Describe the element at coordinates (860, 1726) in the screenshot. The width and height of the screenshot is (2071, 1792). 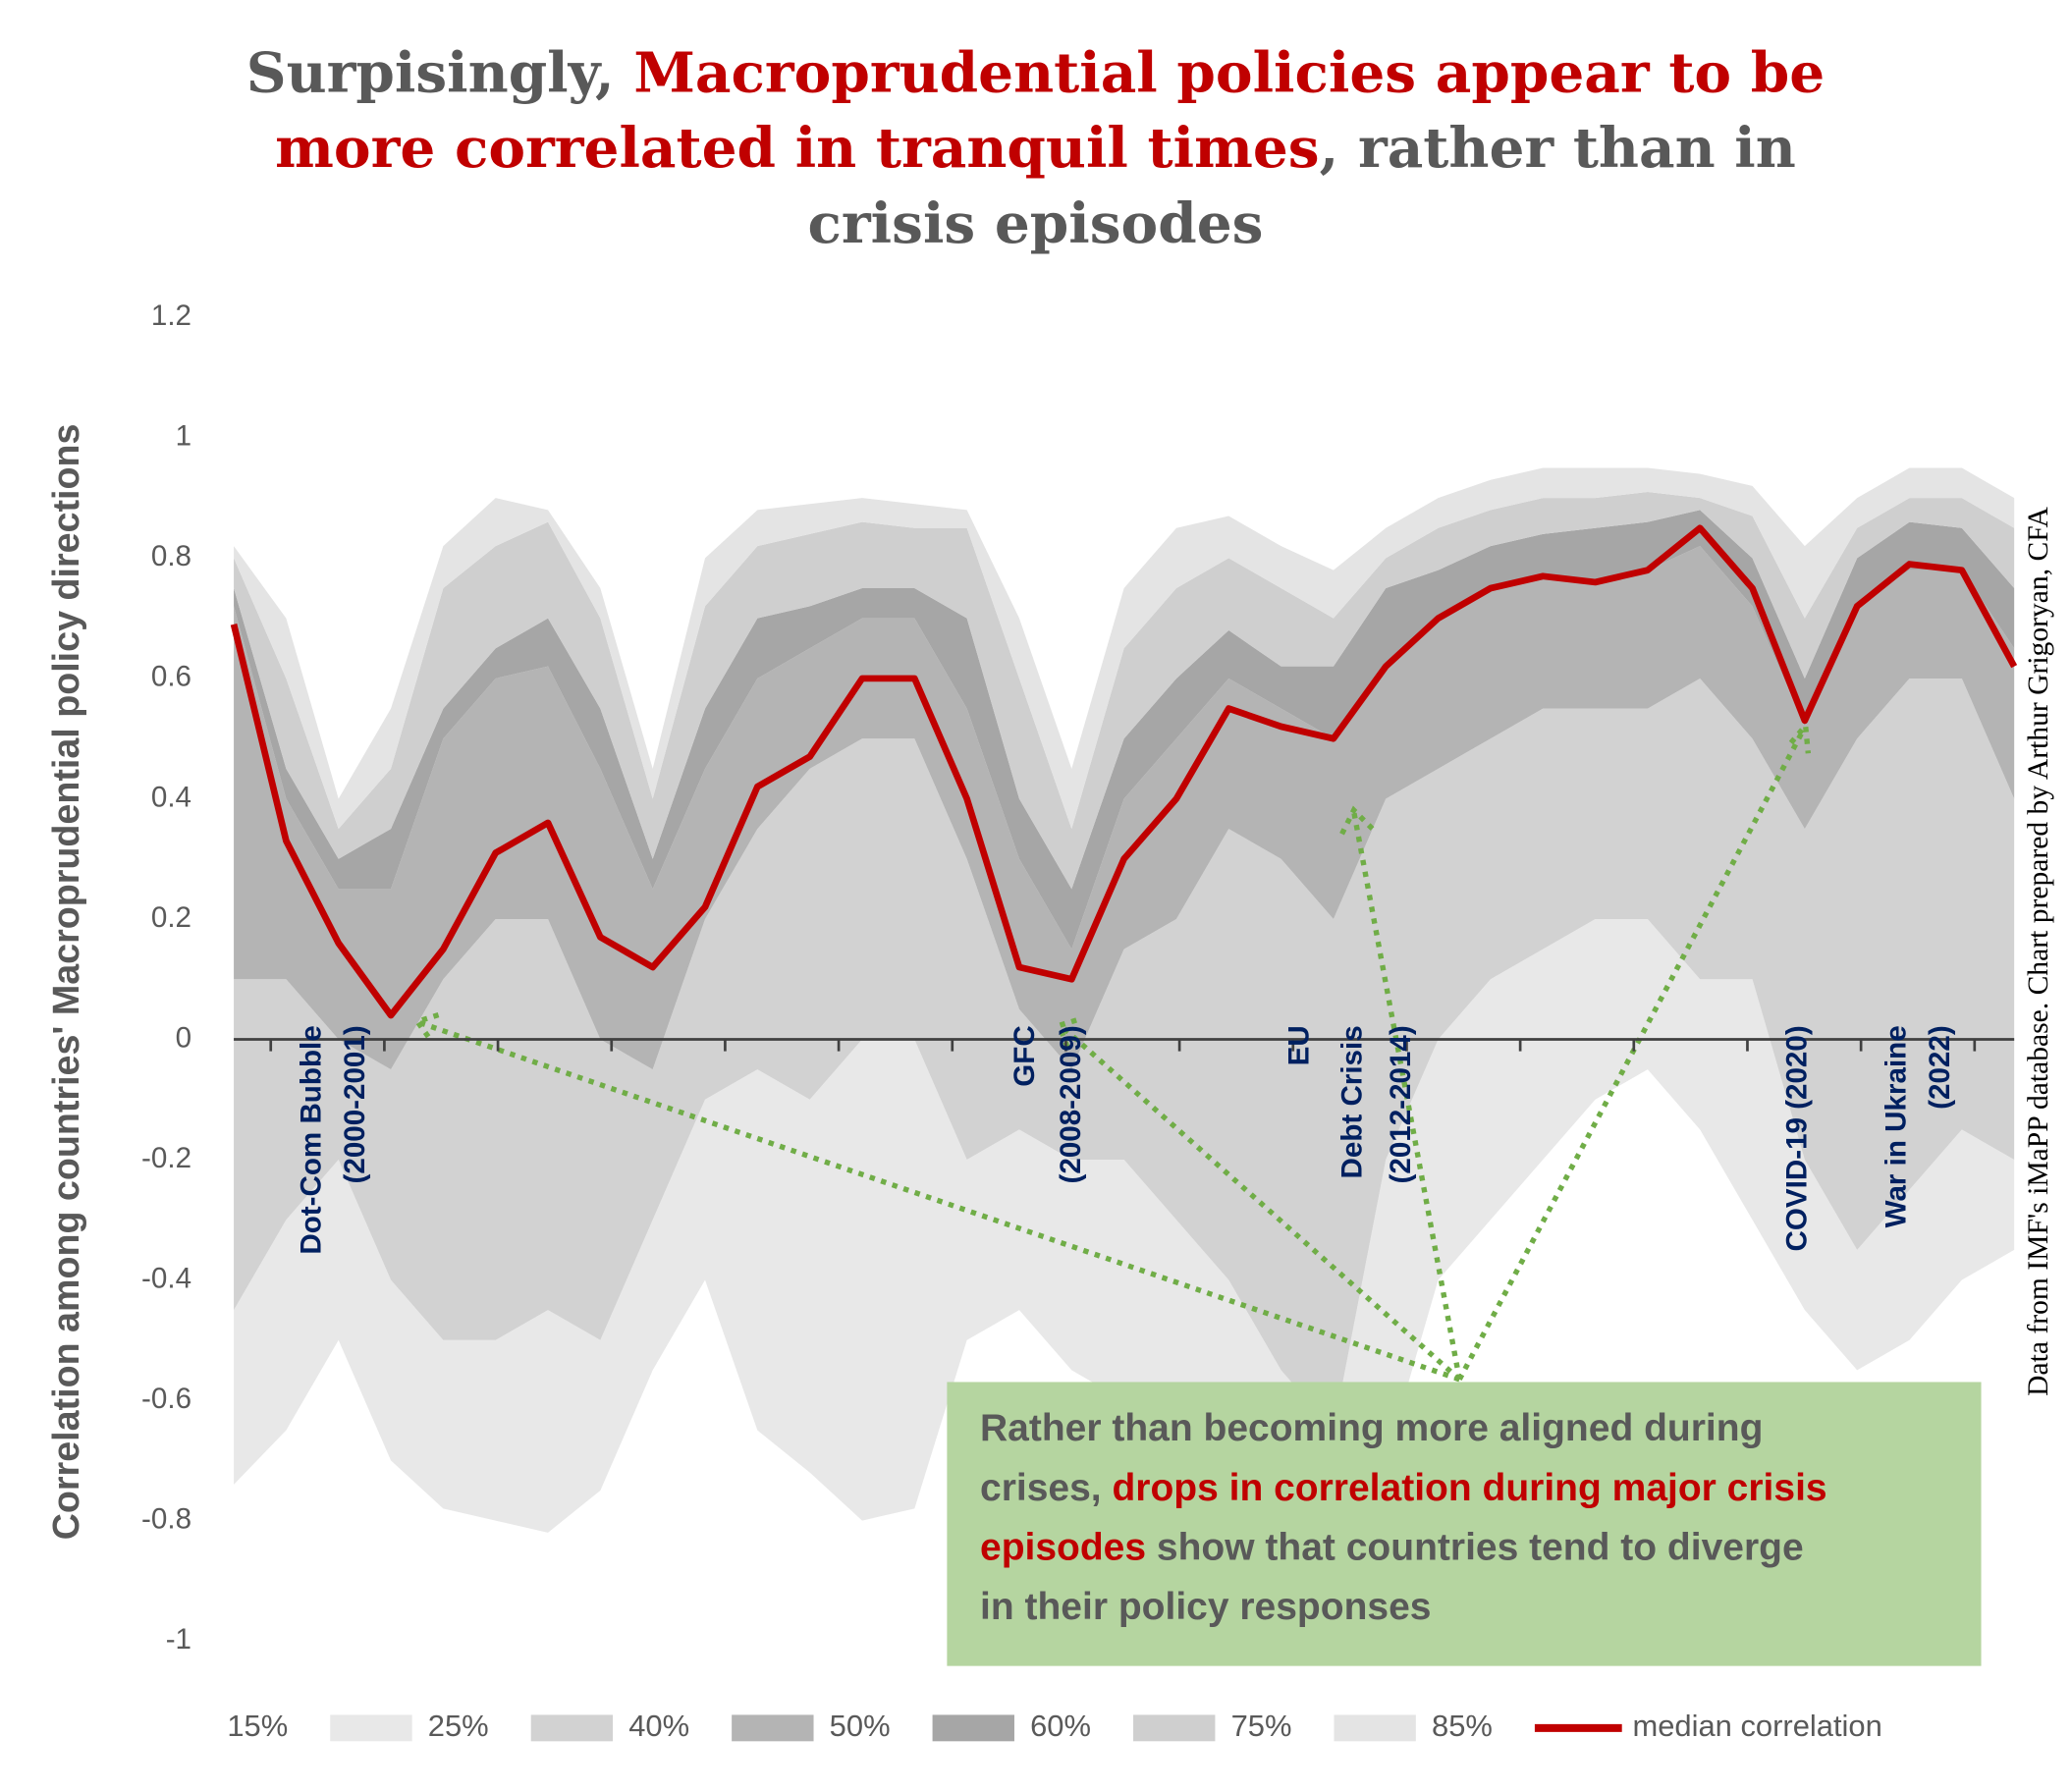
I see `legend-label: 50%` at that location.